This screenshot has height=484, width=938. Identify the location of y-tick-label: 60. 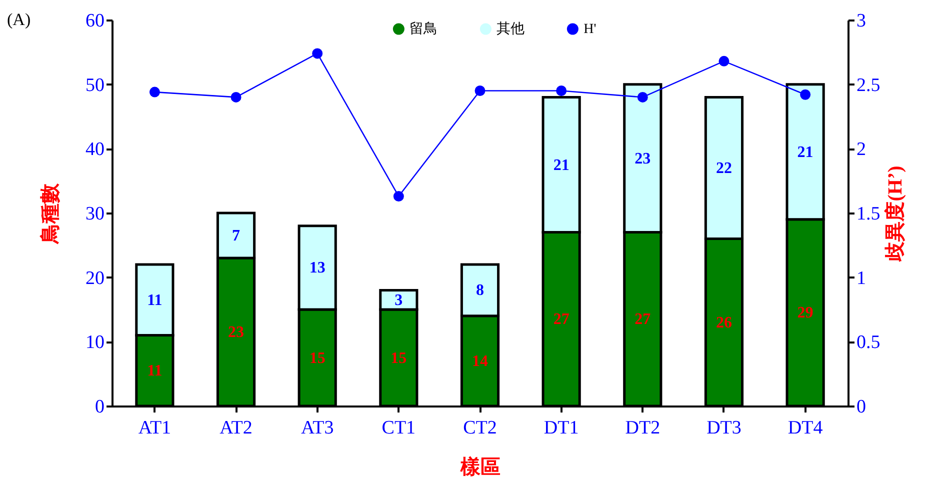
(95, 21).